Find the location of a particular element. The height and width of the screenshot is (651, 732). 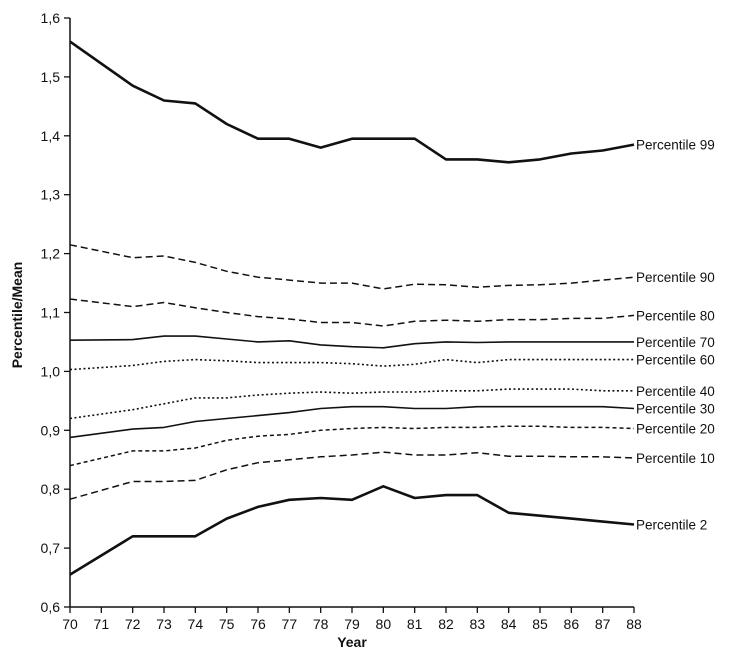

series-label-8: Percentile 10 is located at coordinates (675, 458).